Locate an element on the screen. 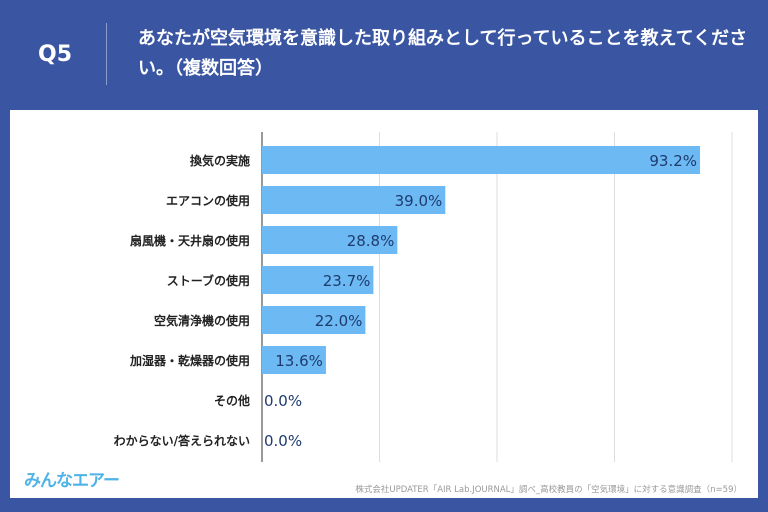 The image size is (768, 512). category-label: 扇風機・天井扇の使用 is located at coordinates (190, 240).